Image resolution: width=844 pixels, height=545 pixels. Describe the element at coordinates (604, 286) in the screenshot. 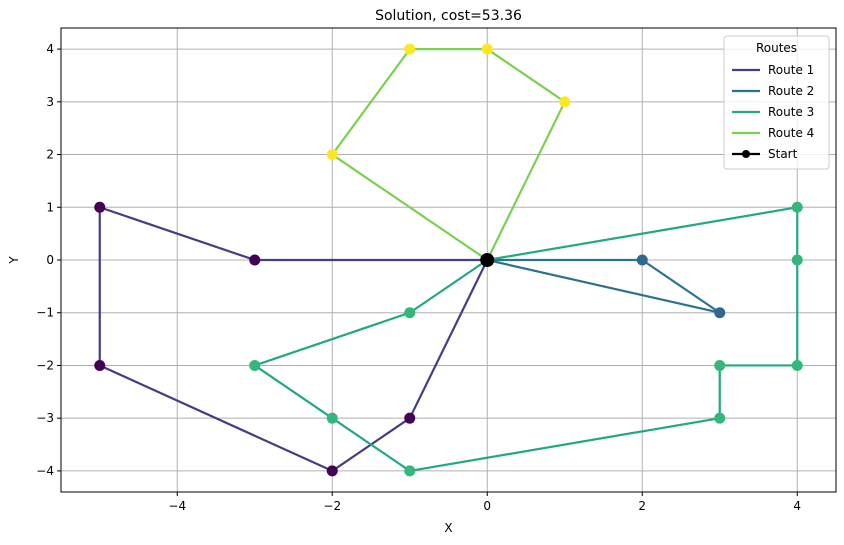

I see `route-2-line` at that location.